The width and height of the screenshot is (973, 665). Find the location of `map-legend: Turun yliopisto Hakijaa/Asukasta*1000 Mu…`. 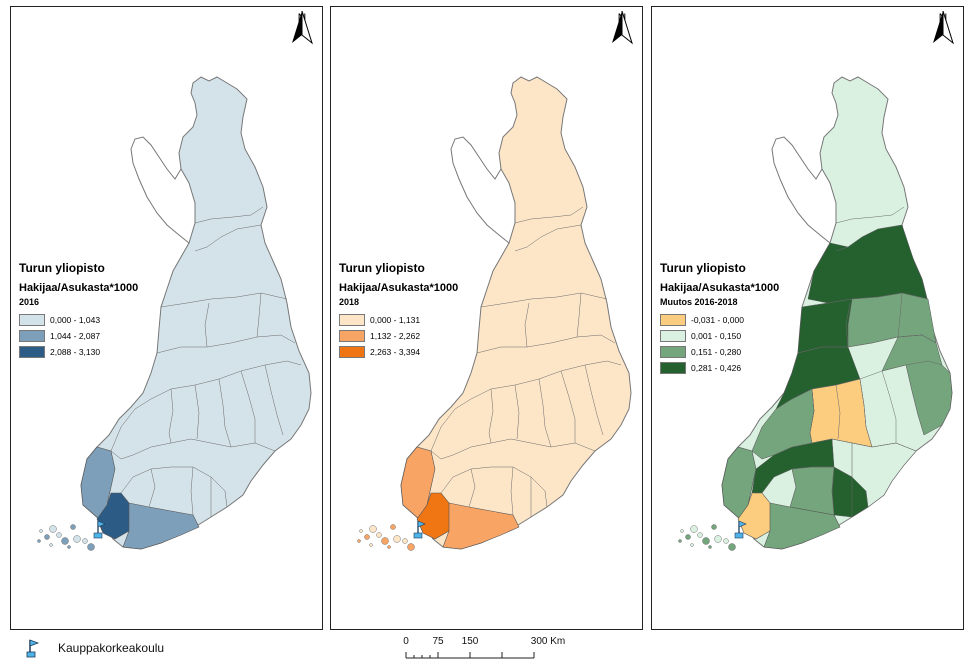

map-legend: Turun yliopisto Hakijaa/Asukasta*1000 Mu… is located at coordinates (719, 318).